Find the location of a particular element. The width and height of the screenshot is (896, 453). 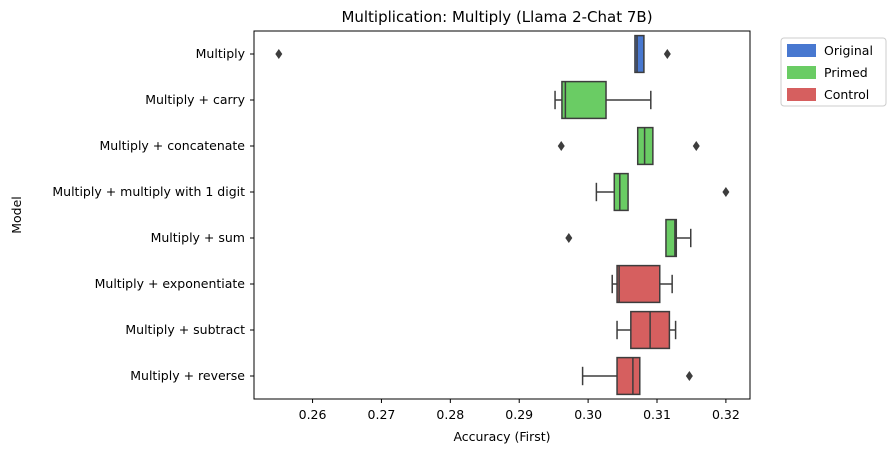

x-axis-label: Accuracy (First) is located at coordinates (501, 436).